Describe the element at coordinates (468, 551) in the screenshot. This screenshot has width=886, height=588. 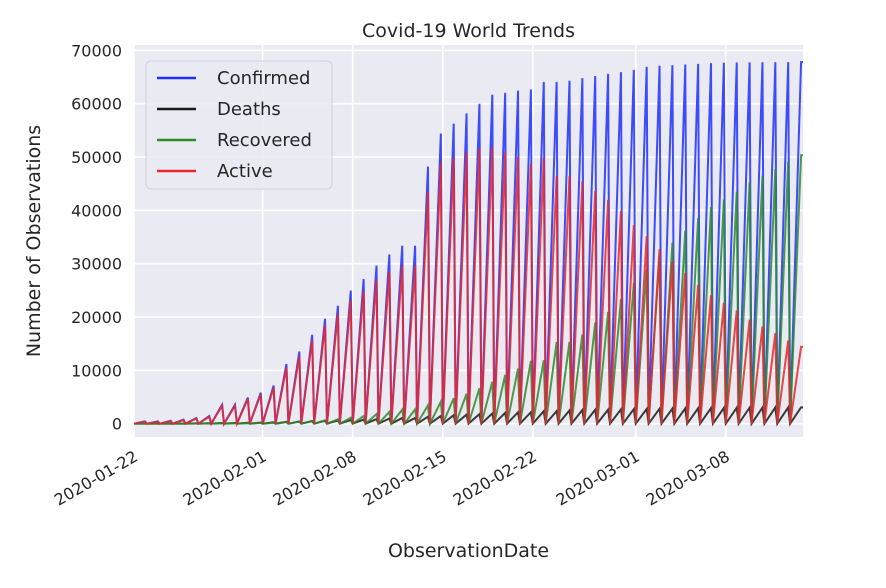
I see `x-axis-label: ObservationDate` at that location.